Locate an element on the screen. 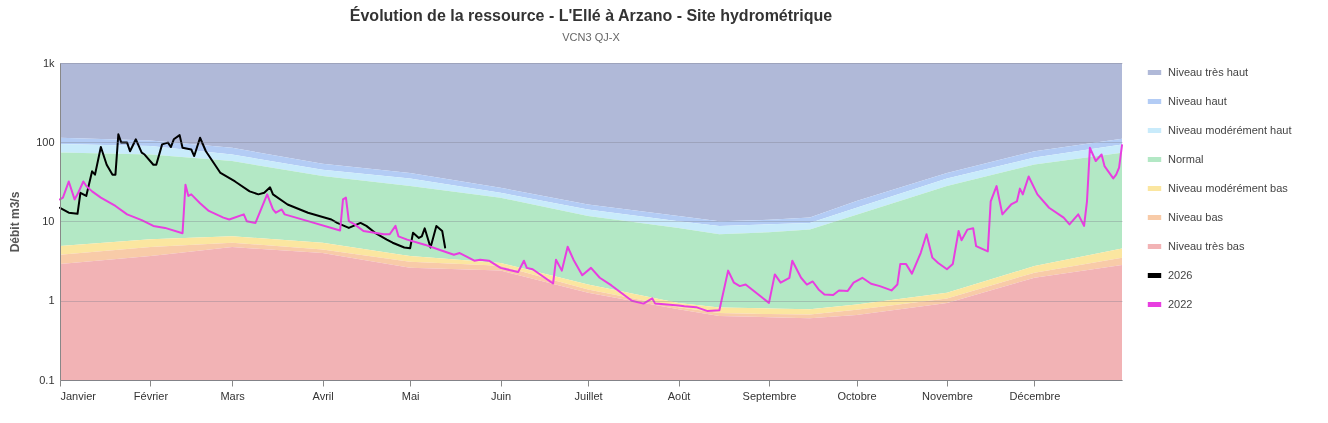  y-tick-label: 10 is located at coordinates (48, 221).